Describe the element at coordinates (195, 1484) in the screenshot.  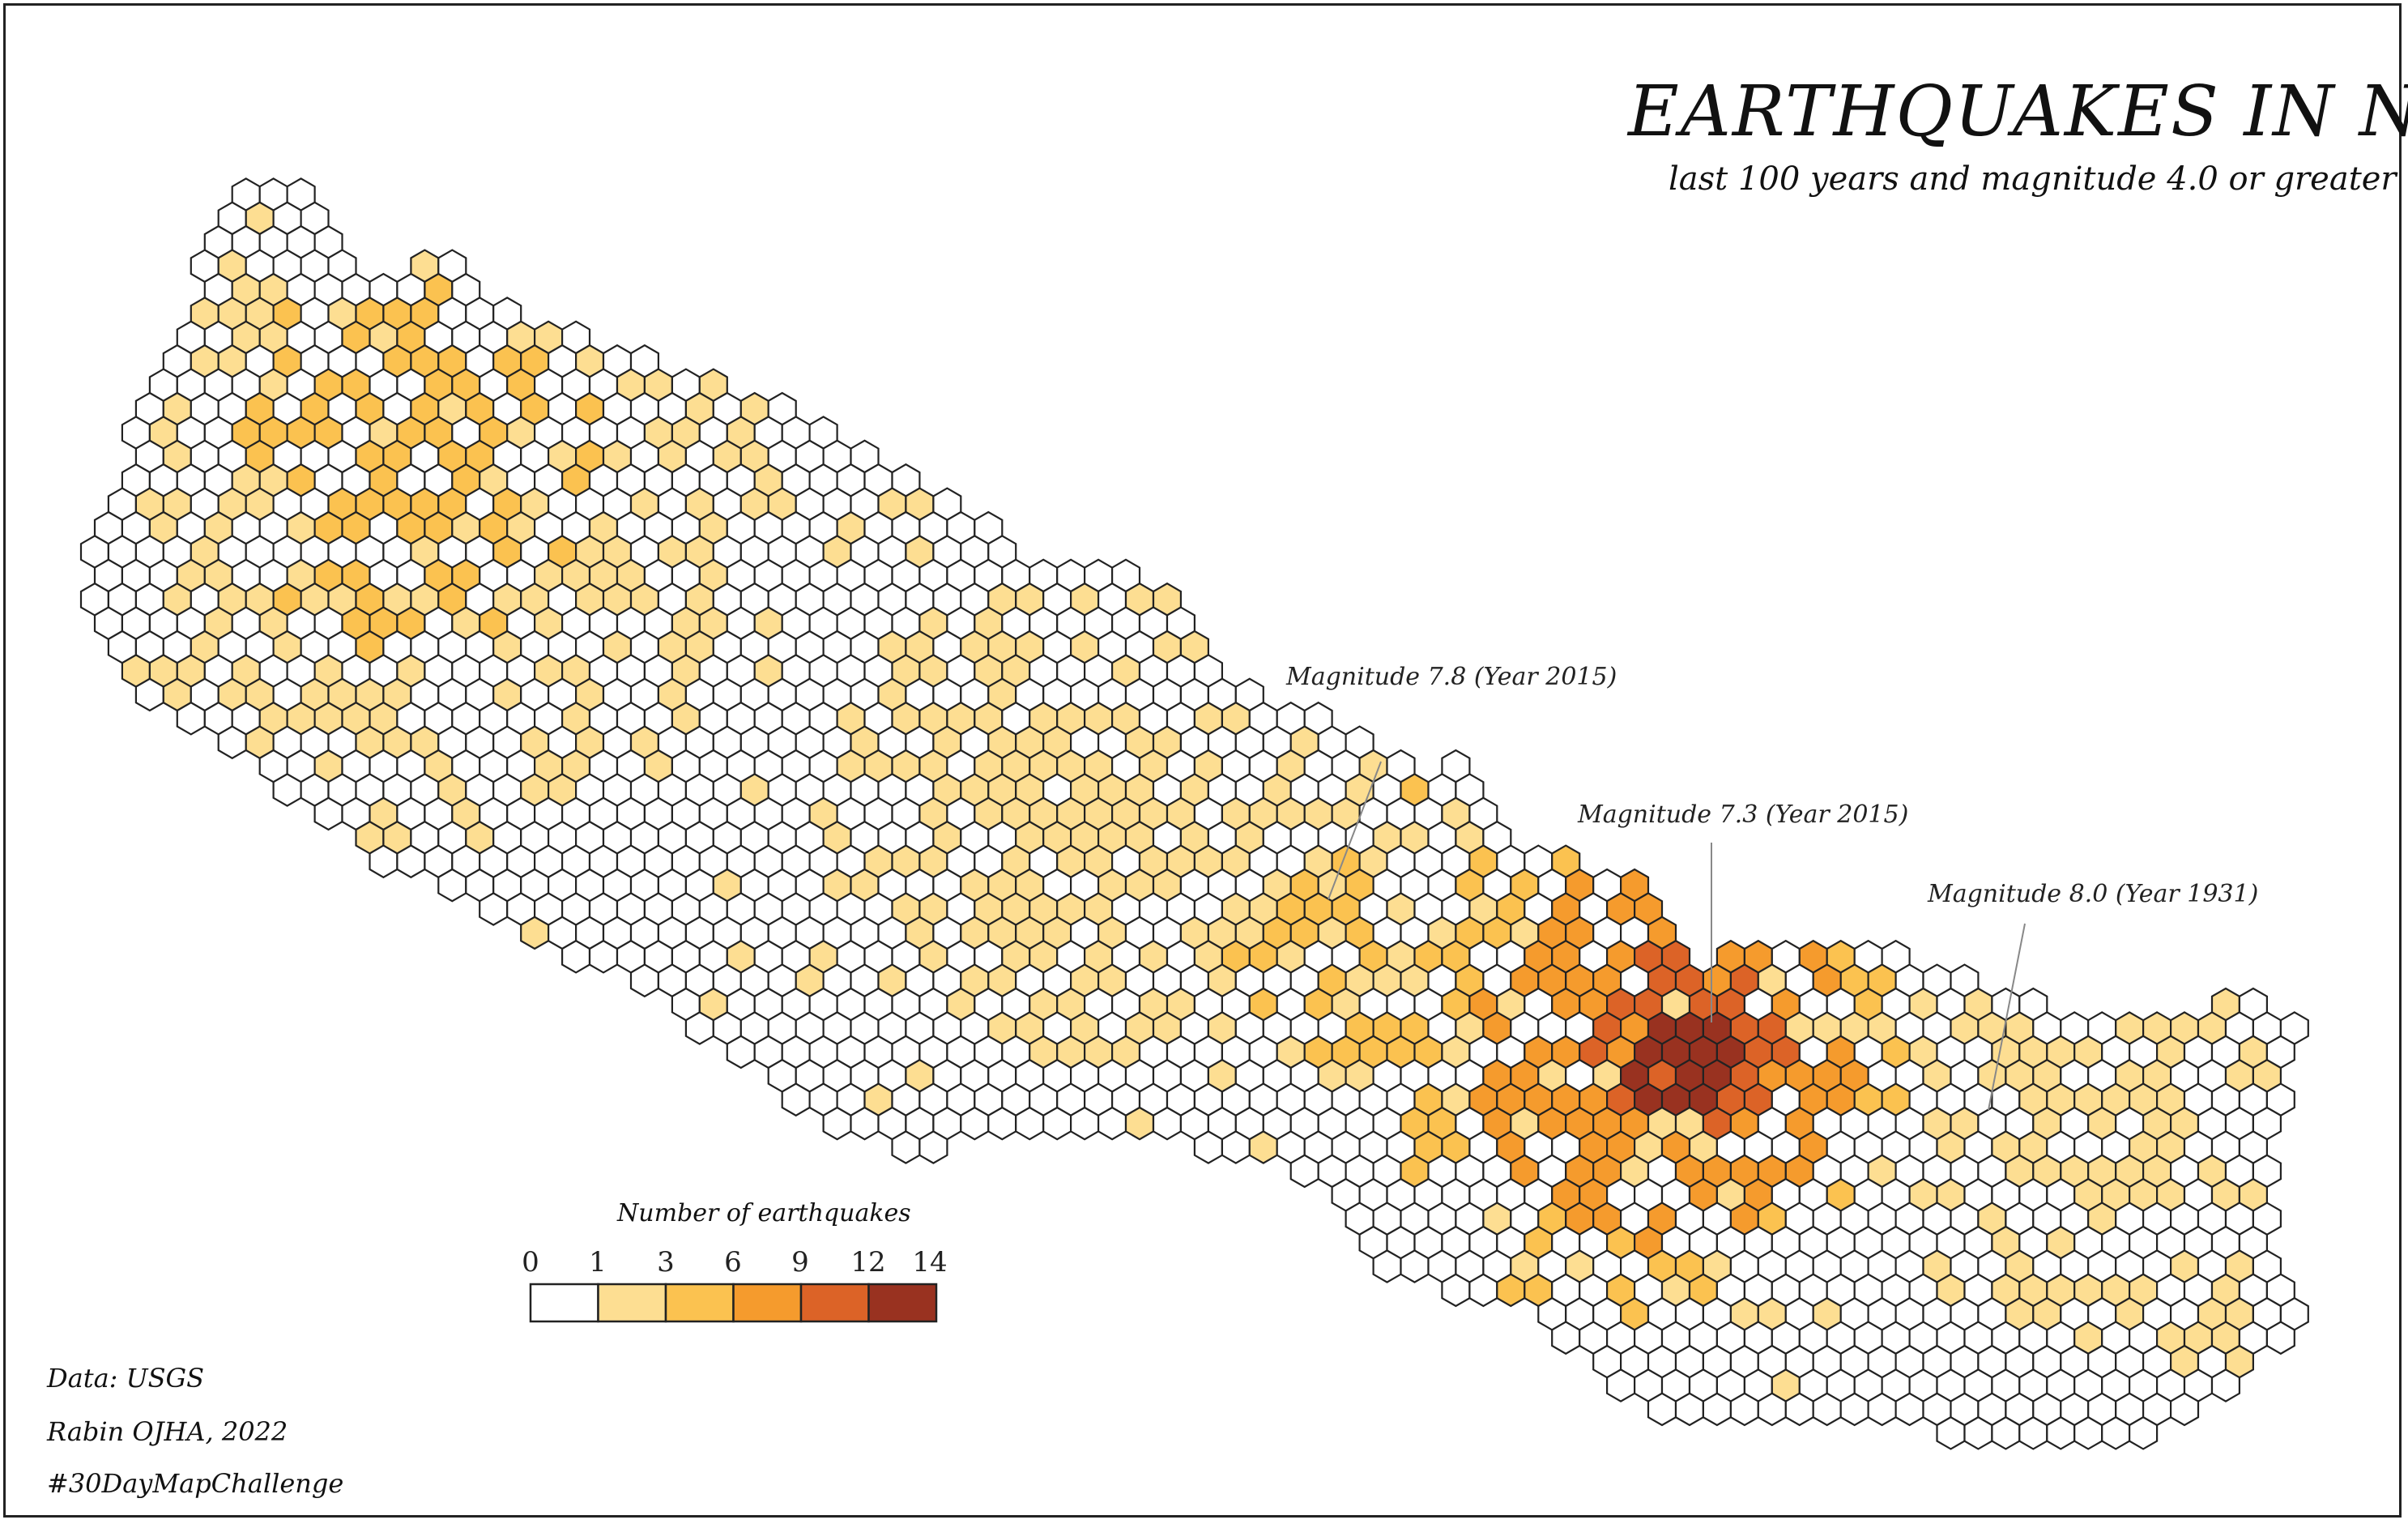
I see `credit-hashtag: #30DayMapChallenge` at that location.